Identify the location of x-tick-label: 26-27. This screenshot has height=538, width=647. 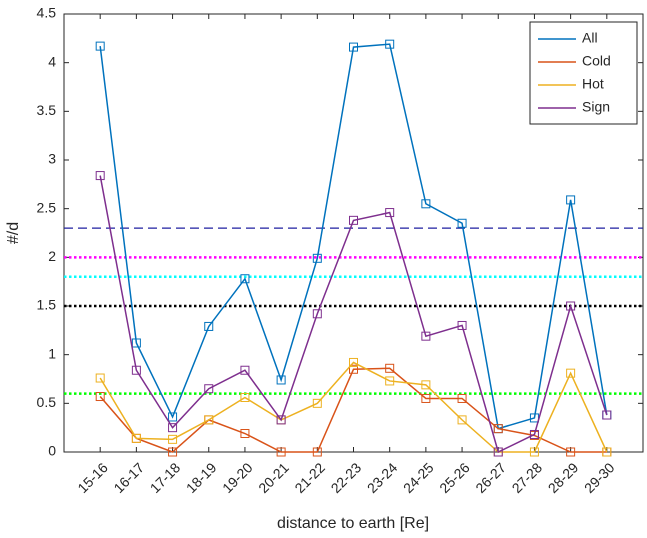
(490, 477).